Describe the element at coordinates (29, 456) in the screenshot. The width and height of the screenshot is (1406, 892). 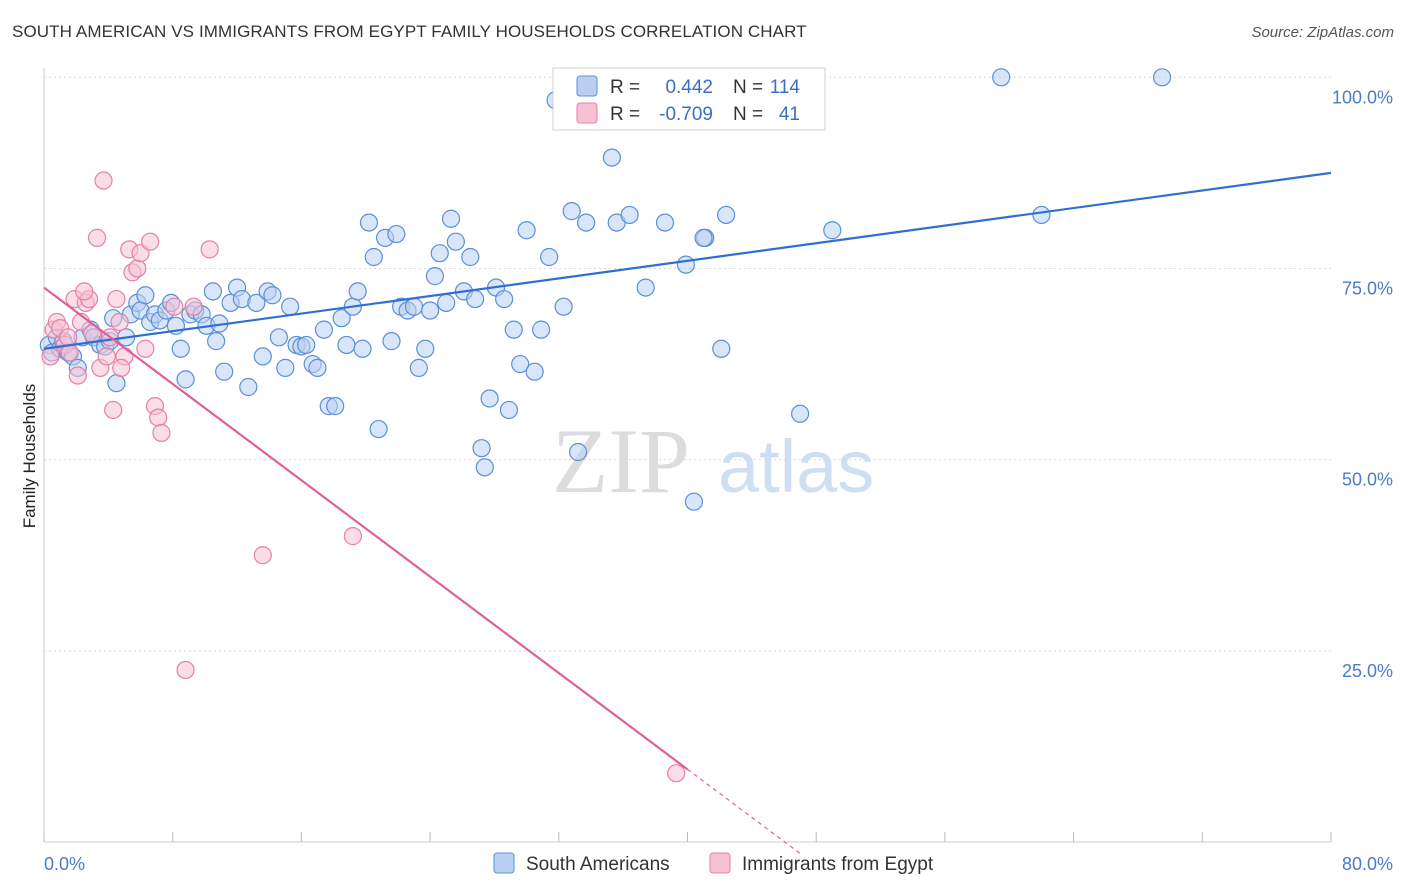
I see `y-axis-label: Family Households` at that location.